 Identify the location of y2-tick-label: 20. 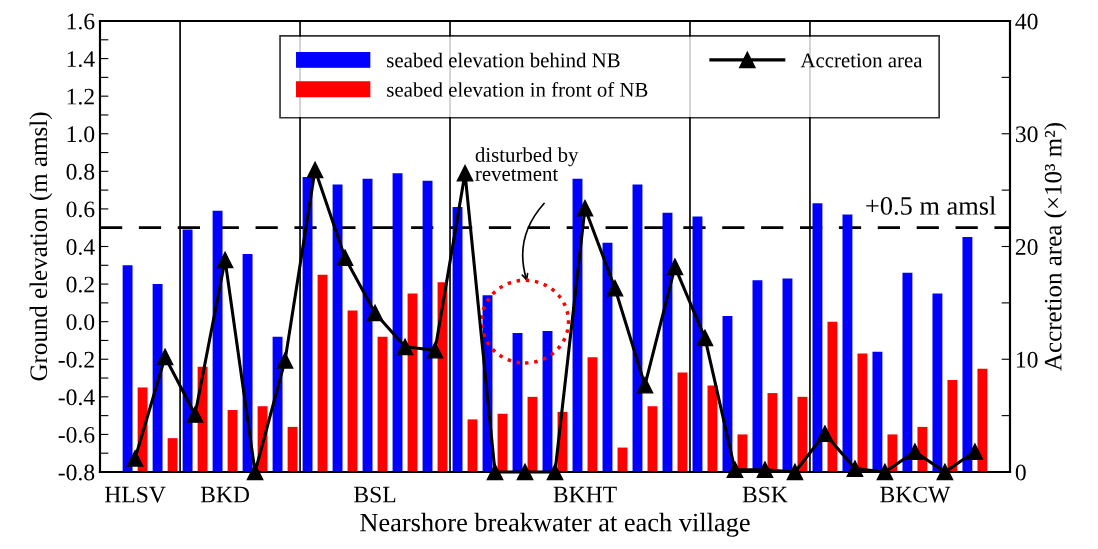
(1026, 246).